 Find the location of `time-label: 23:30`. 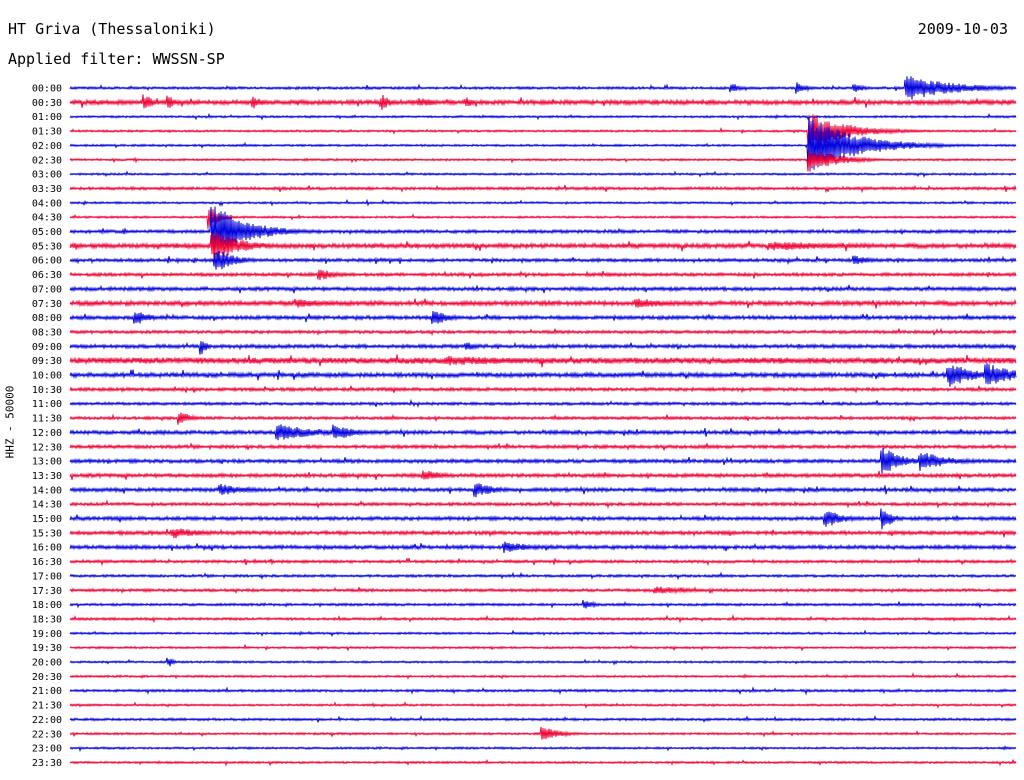

time-label: 23:30 is located at coordinates (47, 763).